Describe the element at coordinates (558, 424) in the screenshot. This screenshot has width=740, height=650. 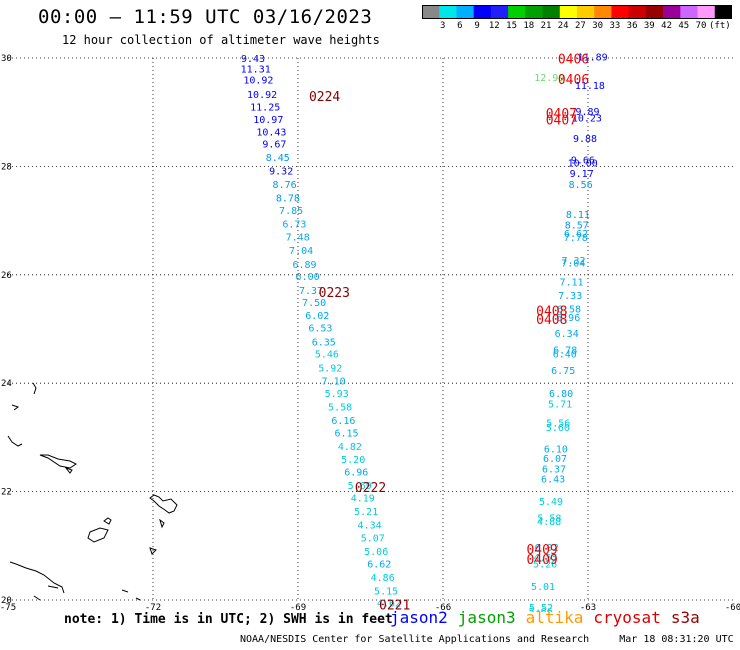
I see `wave-height-value: 5.56` at that location.